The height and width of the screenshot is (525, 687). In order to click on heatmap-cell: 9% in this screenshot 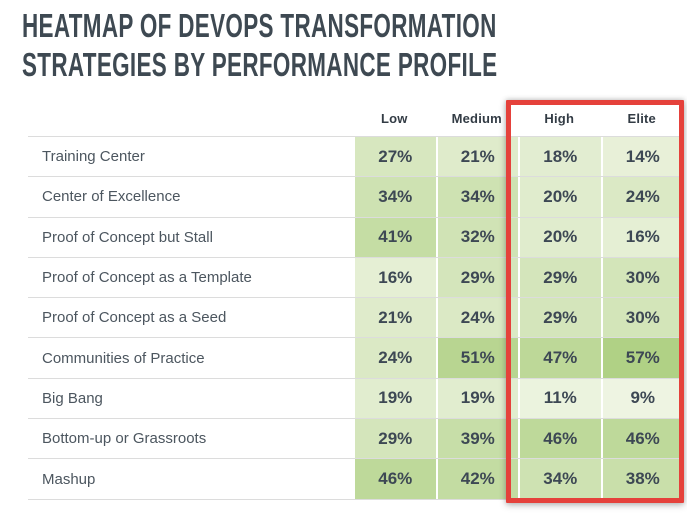, I will do `click(641, 398)`.